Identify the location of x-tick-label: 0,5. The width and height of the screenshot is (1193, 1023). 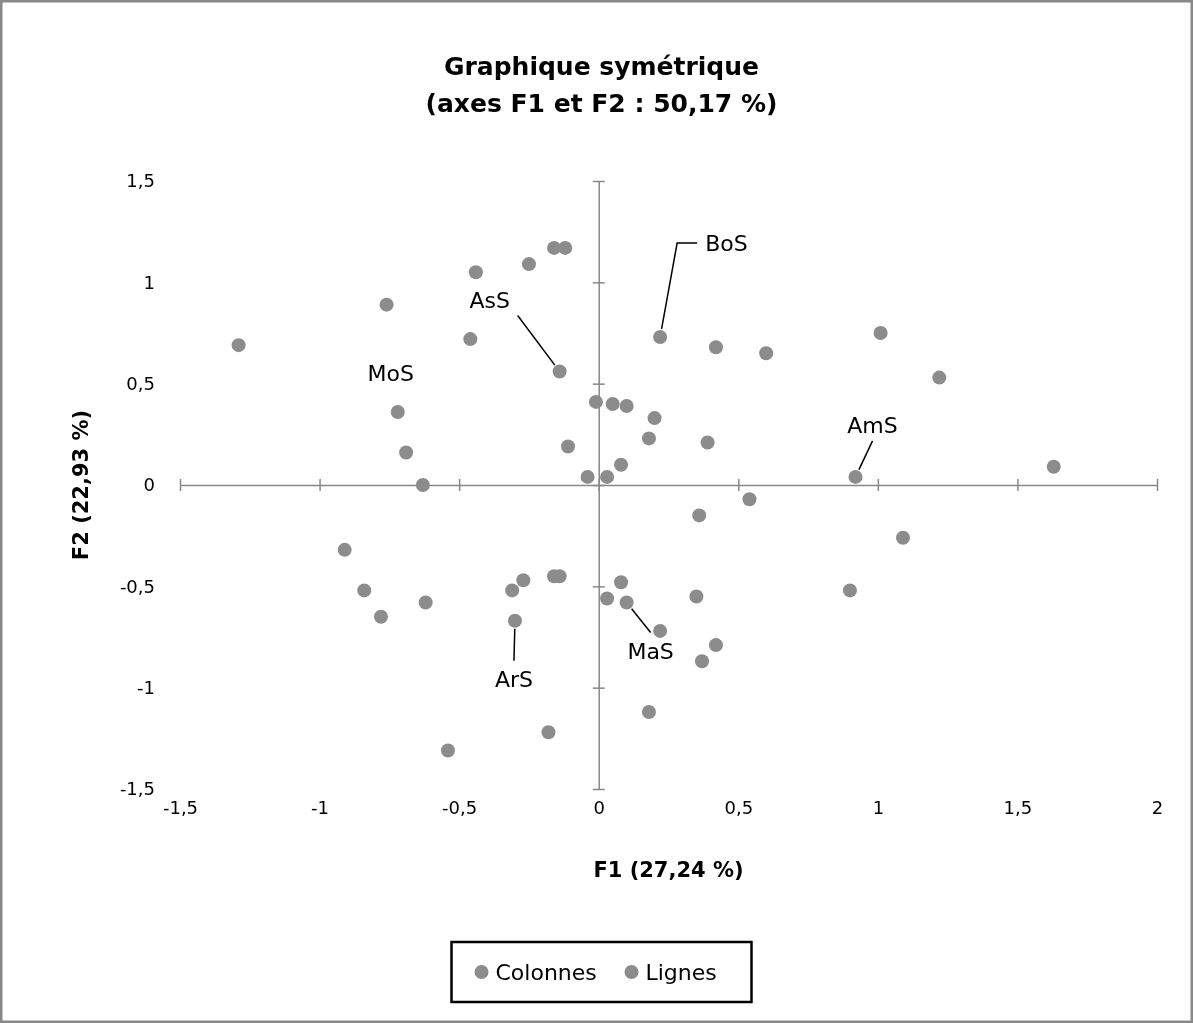
(739, 807).